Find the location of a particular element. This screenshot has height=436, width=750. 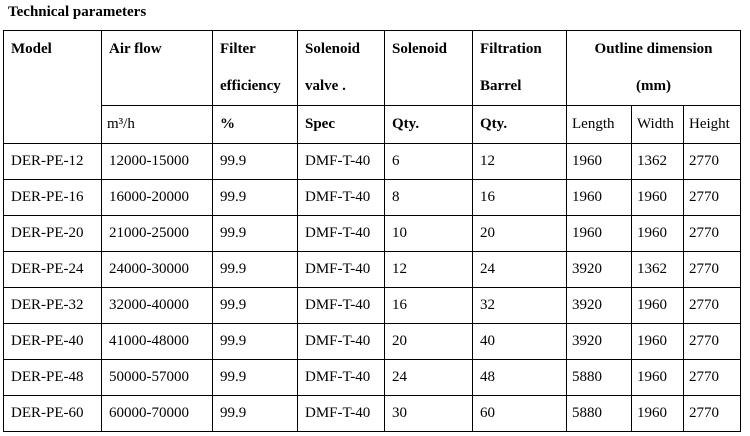

header-cell: Outline dimension (mm) is located at coordinates (653, 68).